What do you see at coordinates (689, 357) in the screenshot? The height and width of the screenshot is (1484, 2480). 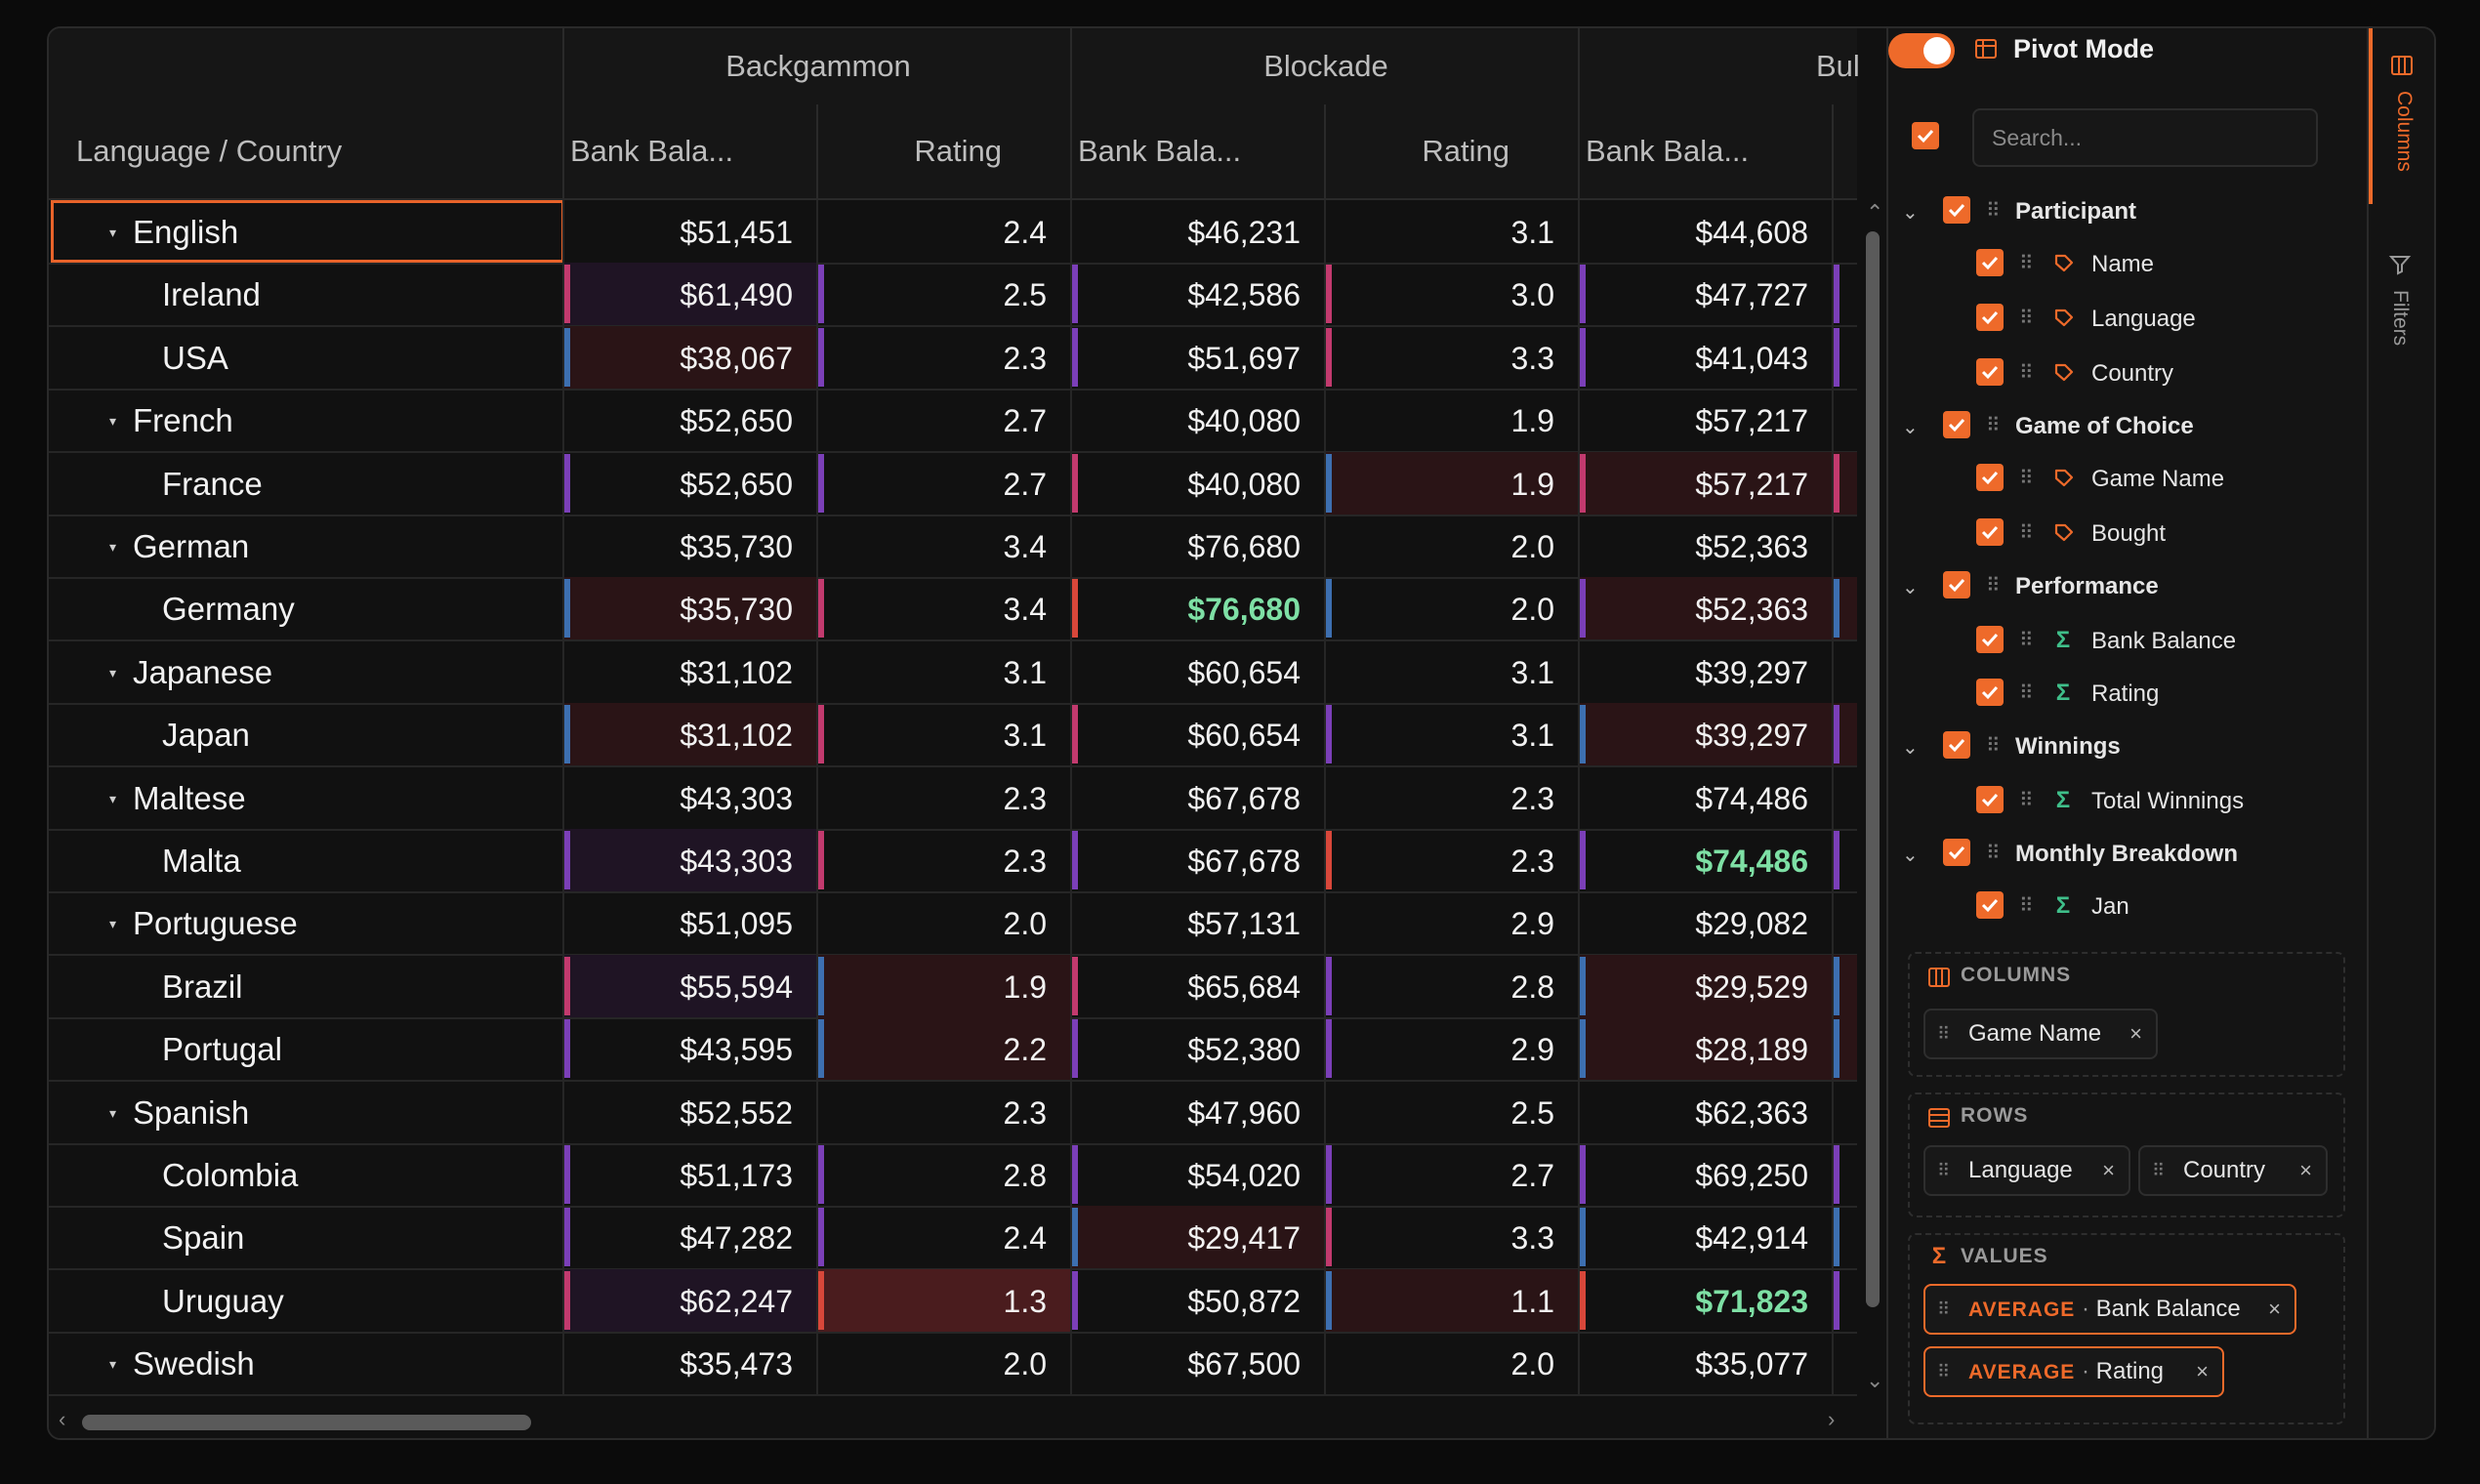 I see `bank-balance-cell: $38,067` at bounding box center [689, 357].